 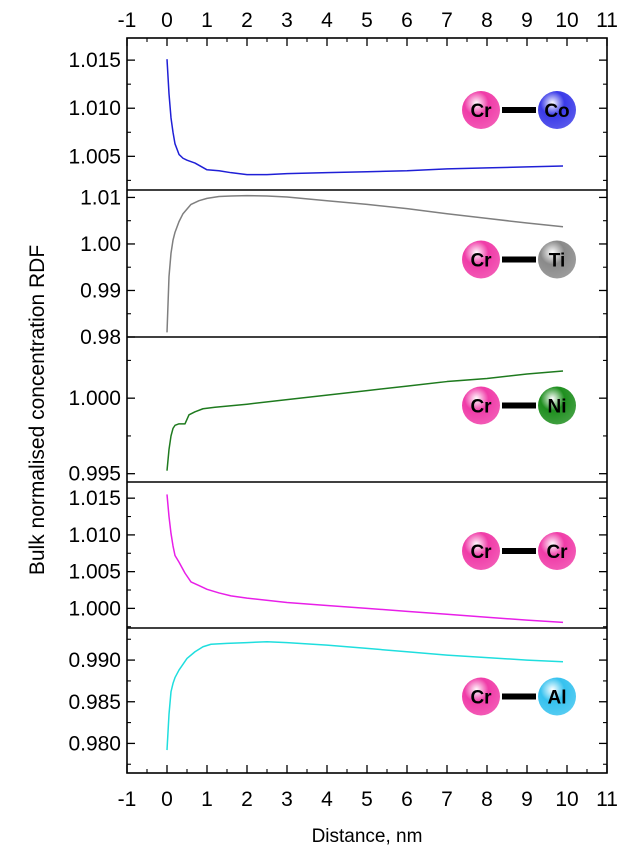 What do you see at coordinates (607, 799) in the screenshot?
I see `x-tick-label-bottom: 11` at bounding box center [607, 799].